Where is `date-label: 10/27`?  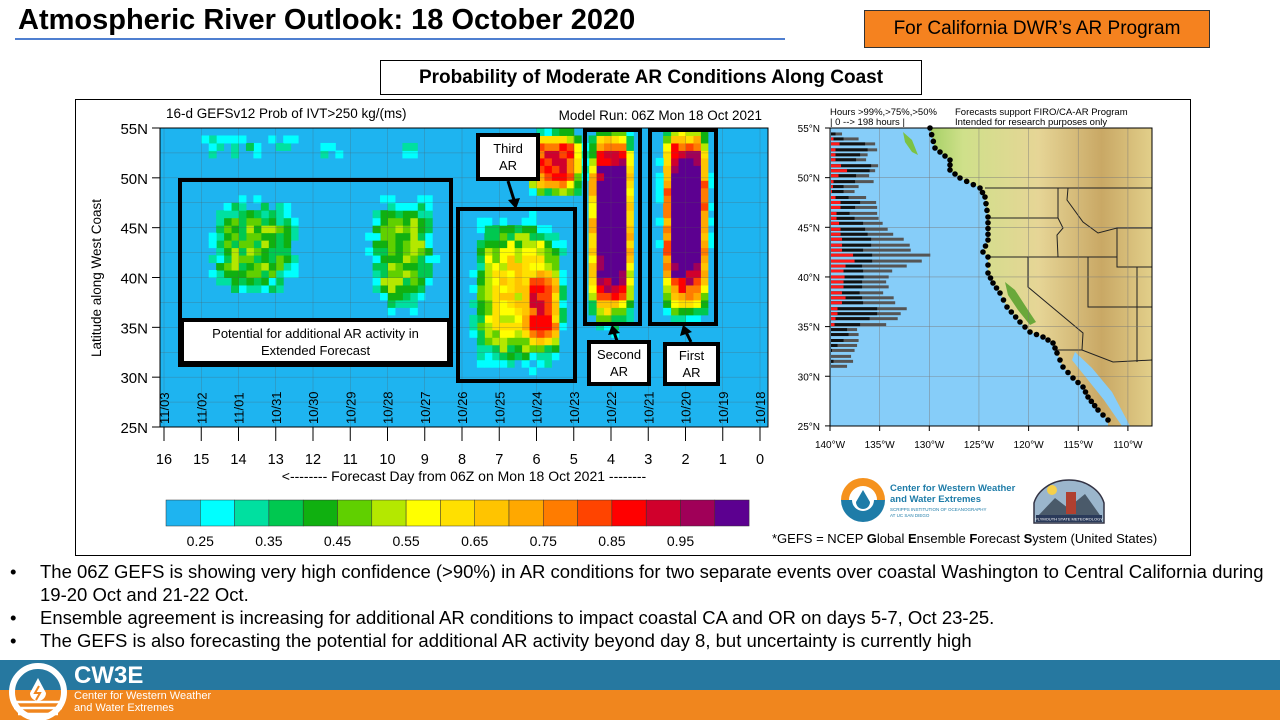
date-label: 10/27 is located at coordinates (425, 407).